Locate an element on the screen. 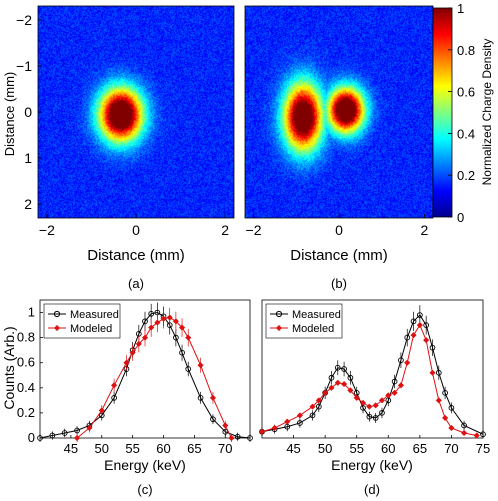  x-tick-label: 75 is located at coordinates (483, 448).